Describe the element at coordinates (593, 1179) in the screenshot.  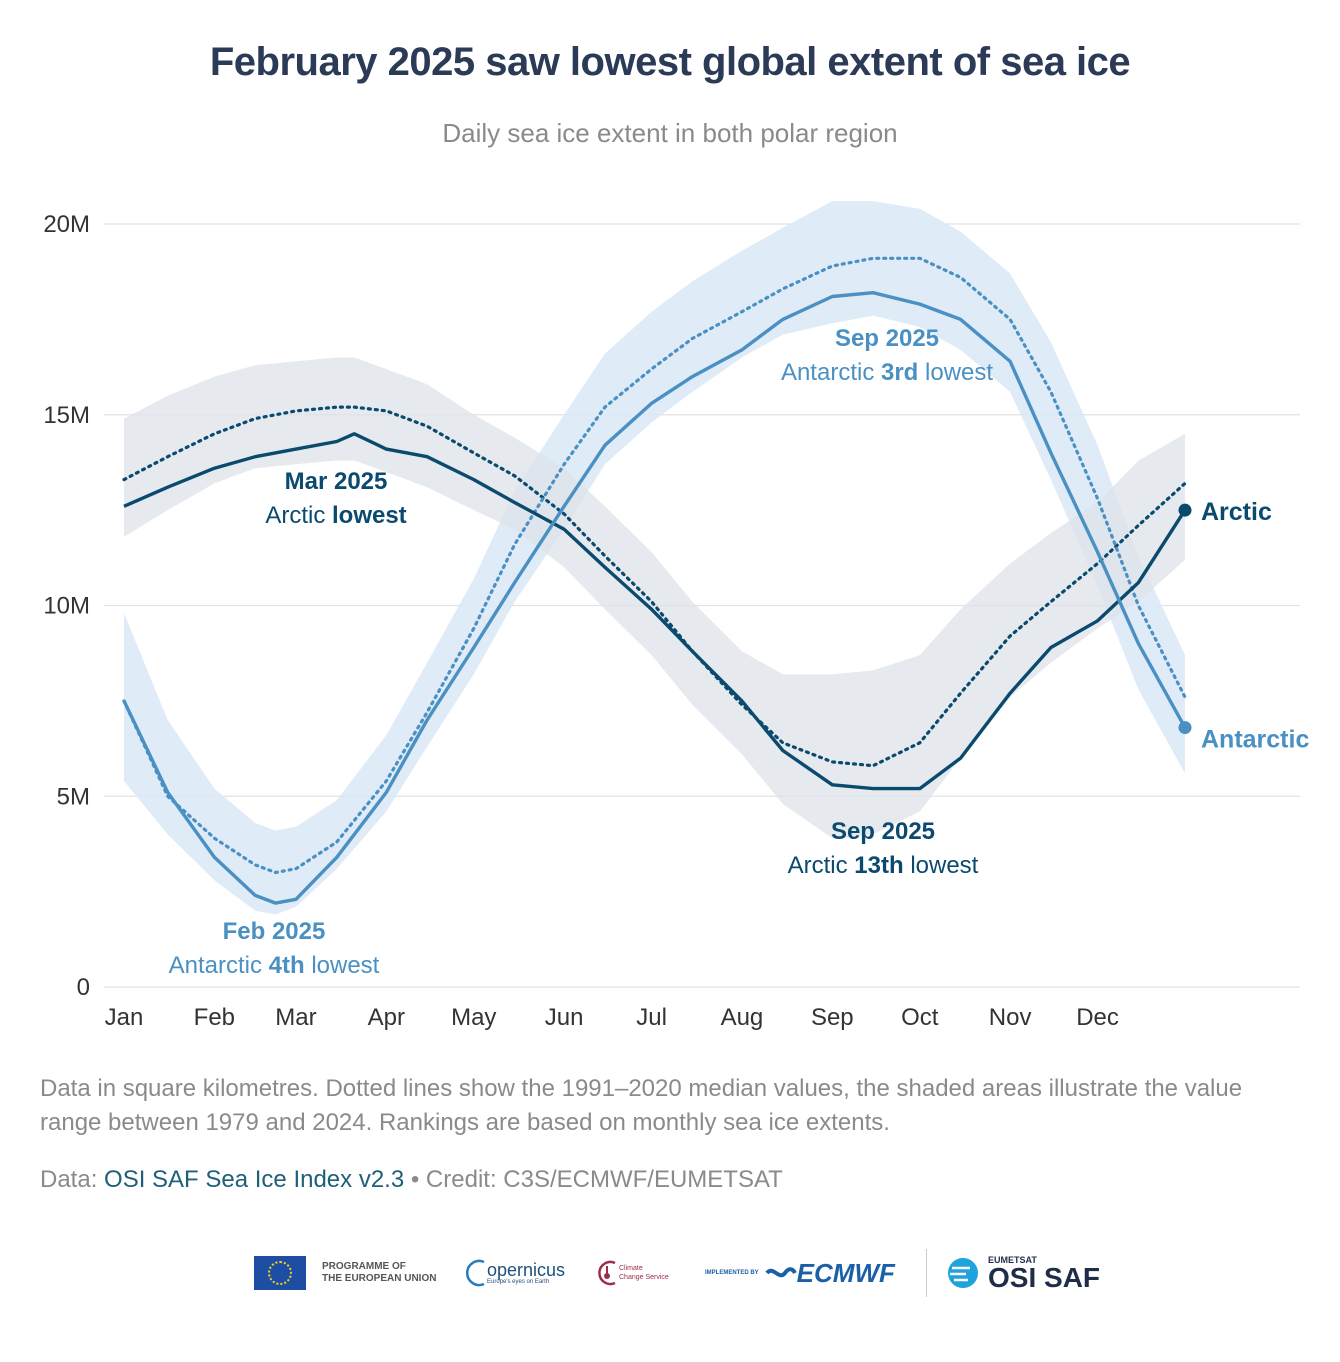
I see `source-credit: • Credit: C3S/ECMWF/EUMETSAT` at that location.